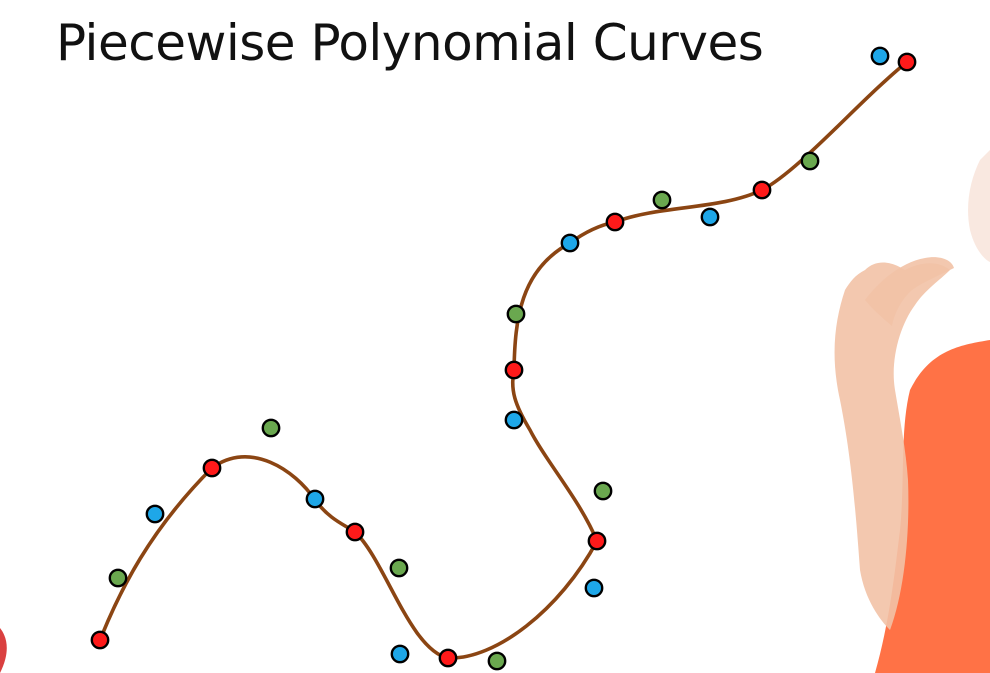 Image resolution: width=990 pixels, height=673 pixels. I want to click on presenter-arm, so click(892, 446).